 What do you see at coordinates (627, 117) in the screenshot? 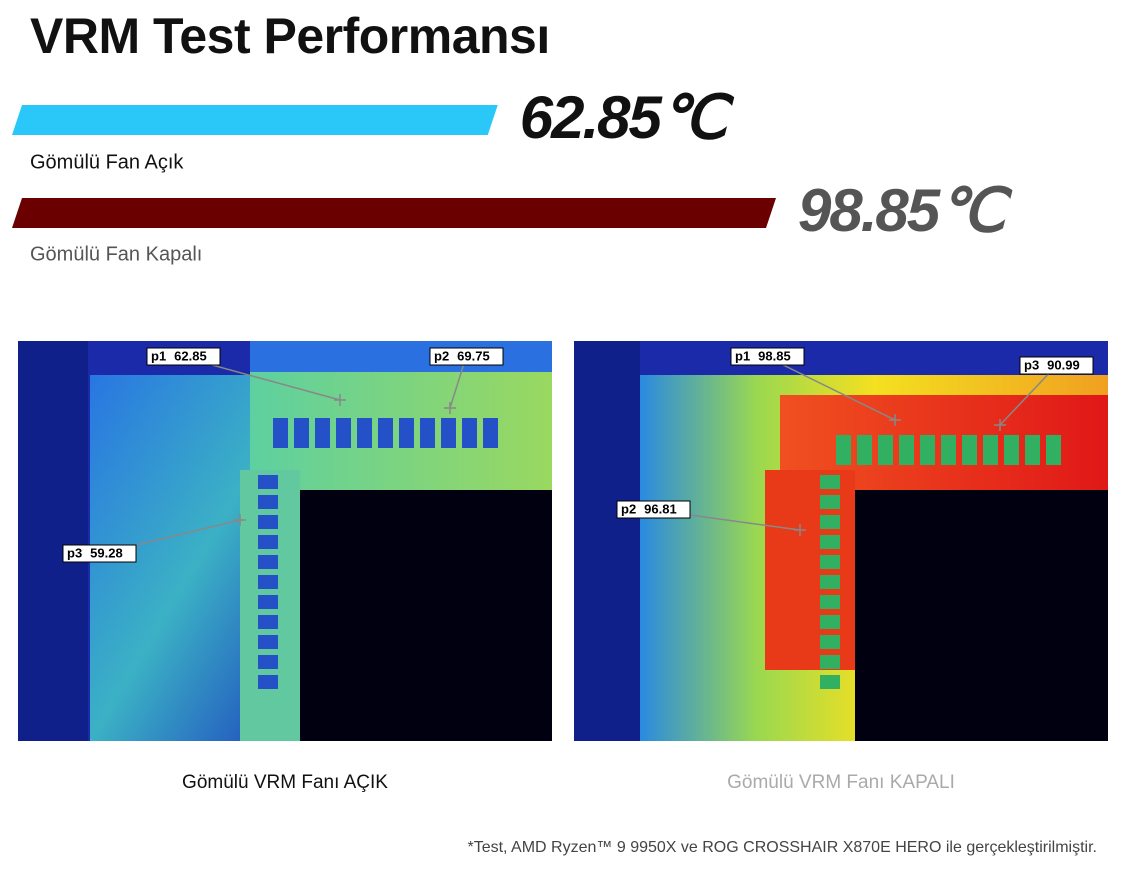
I see `value-label: 62.85℃` at bounding box center [627, 117].